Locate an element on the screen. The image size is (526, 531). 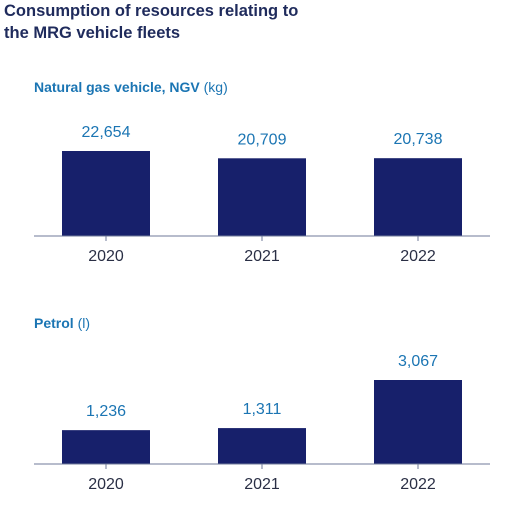
ngv-tick-label-2022: 2022 is located at coordinates (418, 256).